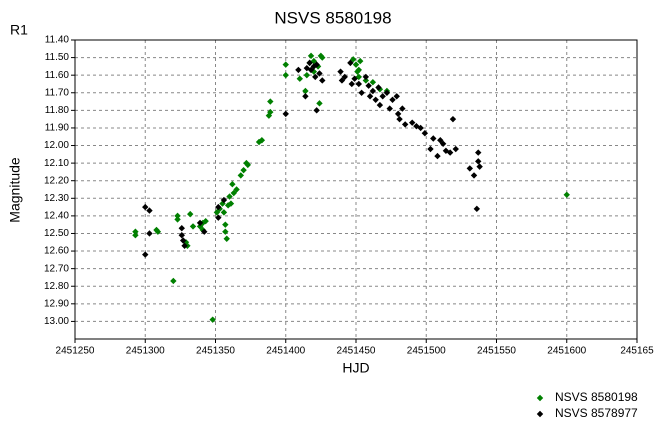  What do you see at coordinates (566, 351) in the screenshot?
I see `x-tick-label: 2451600` at bounding box center [566, 351].